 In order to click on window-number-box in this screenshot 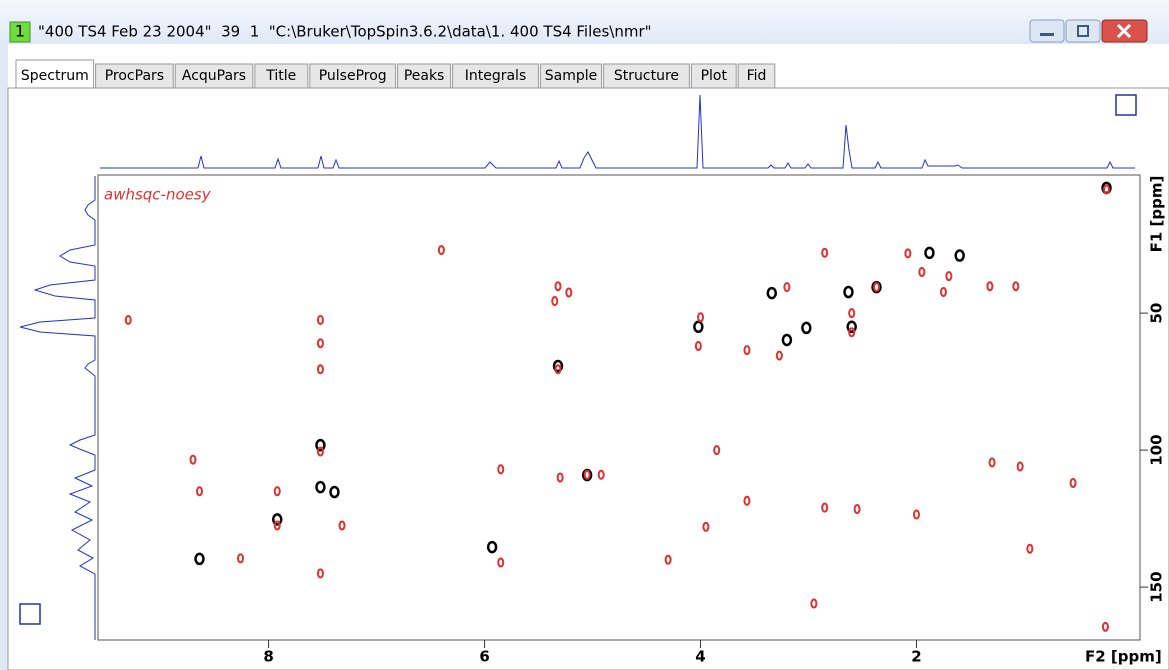, I will do `click(20, 32)`.